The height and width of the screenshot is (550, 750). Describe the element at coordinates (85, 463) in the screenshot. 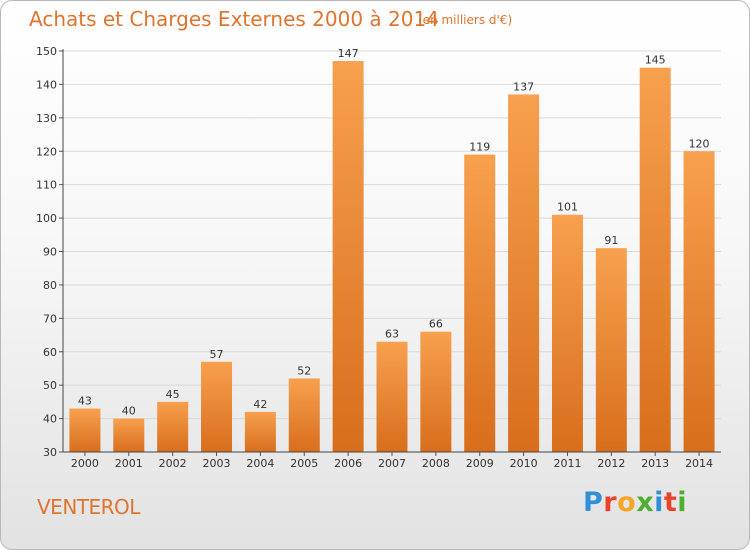

I see `x-tick-label: 2000` at that location.